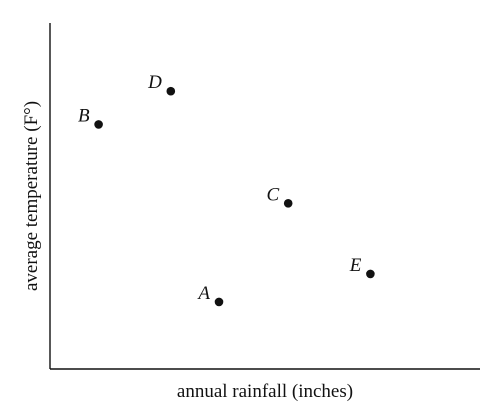 Image resolution: width=488 pixels, height=418 pixels. What do you see at coordinates (219, 302) in the screenshot?
I see `point-a` at bounding box center [219, 302].